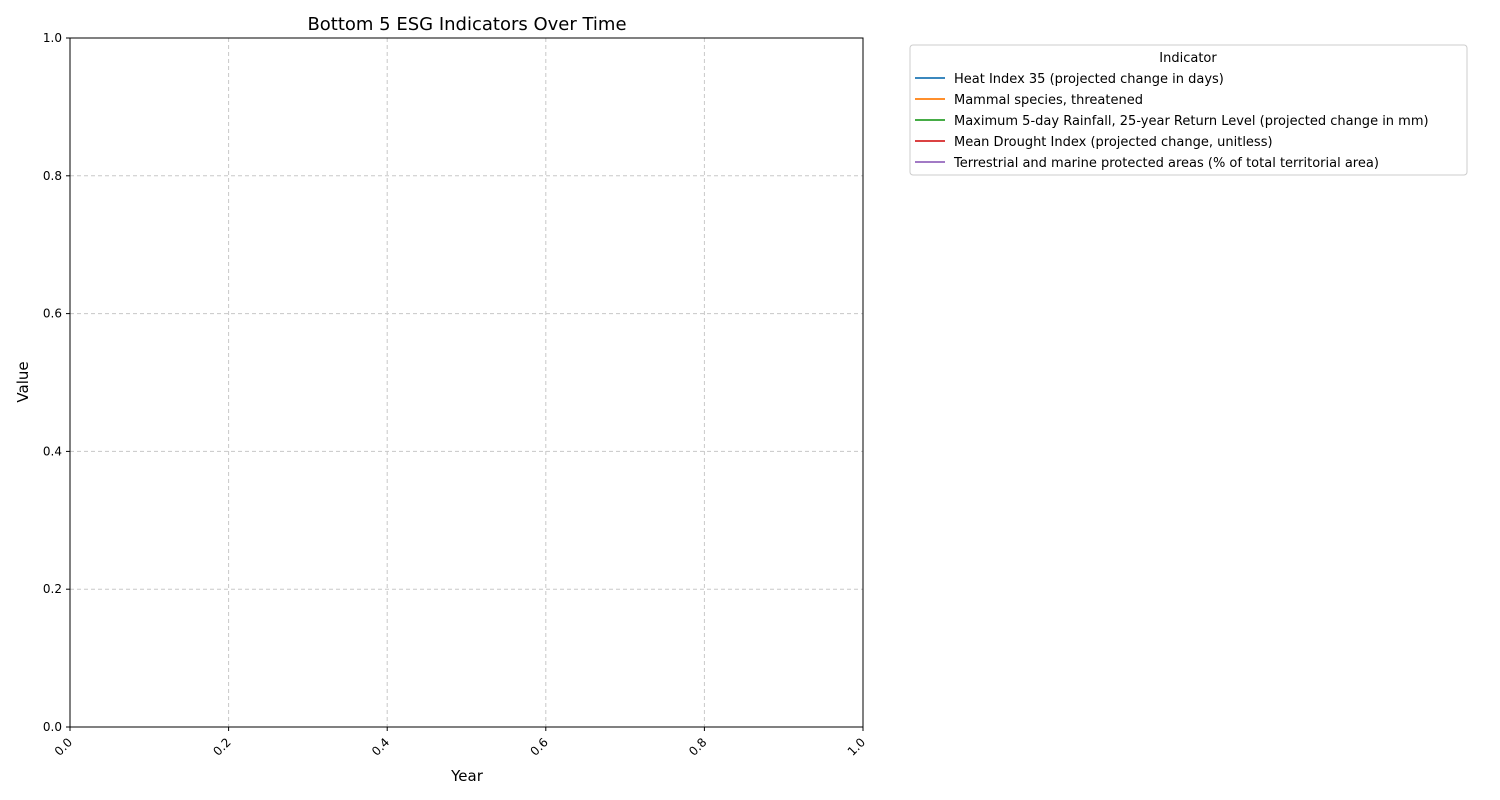  What do you see at coordinates (856, 746) in the screenshot?
I see `x-tick-label: 1.0` at bounding box center [856, 746].